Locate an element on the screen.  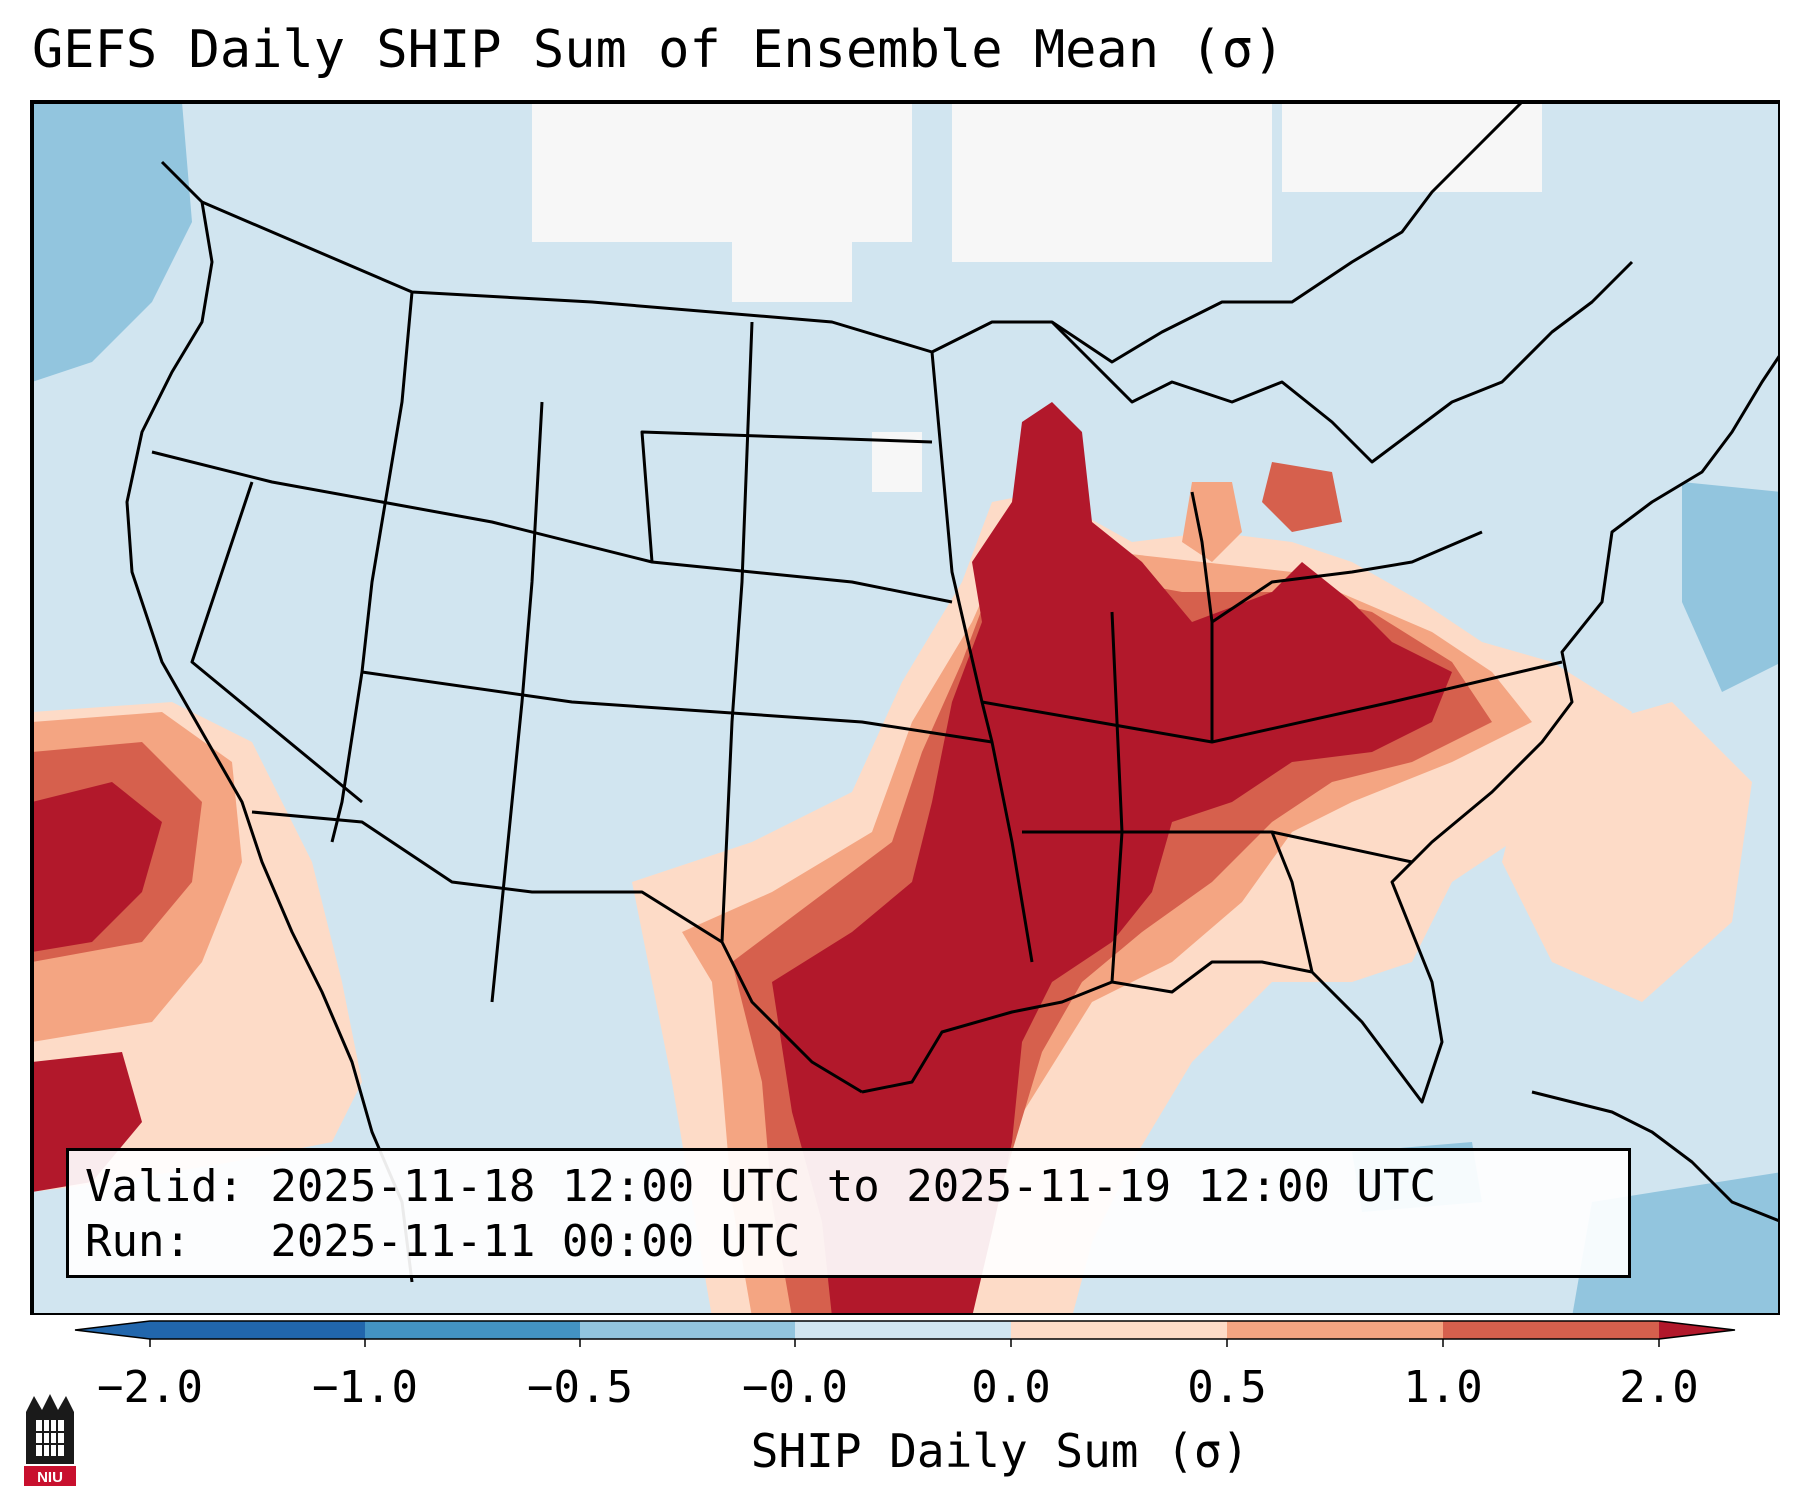
colorbar-tick-label: 0.0 is located at coordinates (1011, 1387).